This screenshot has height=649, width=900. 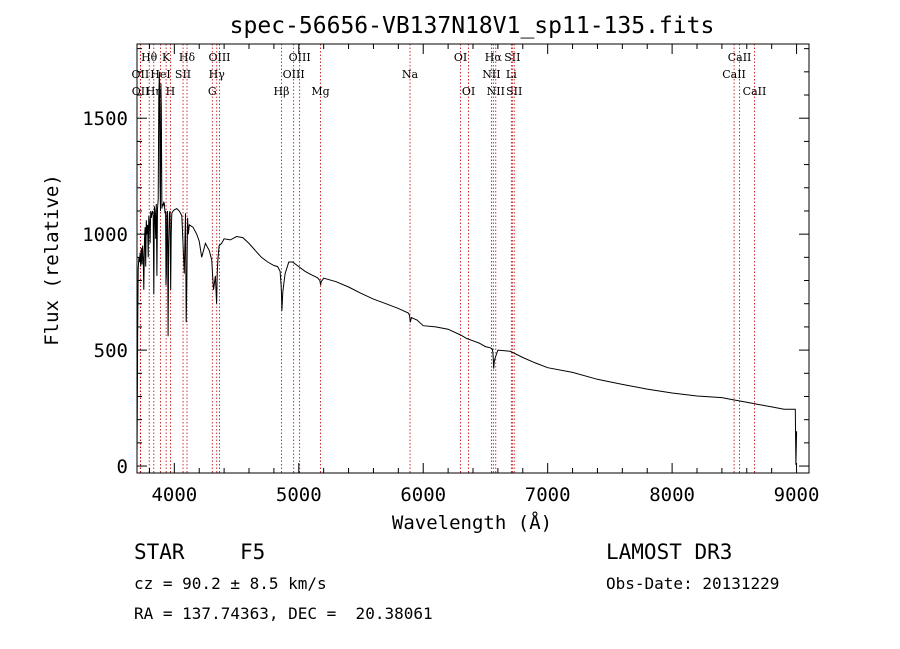 What do you see at coordinates (187, 57) in the screenshot?
I see `marker-label: Hδ` at bounding box center [187, 57].